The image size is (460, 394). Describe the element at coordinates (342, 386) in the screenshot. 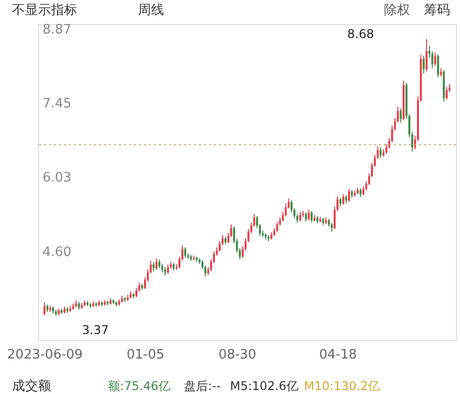

I see `text: M10:130.2亿` at that location.